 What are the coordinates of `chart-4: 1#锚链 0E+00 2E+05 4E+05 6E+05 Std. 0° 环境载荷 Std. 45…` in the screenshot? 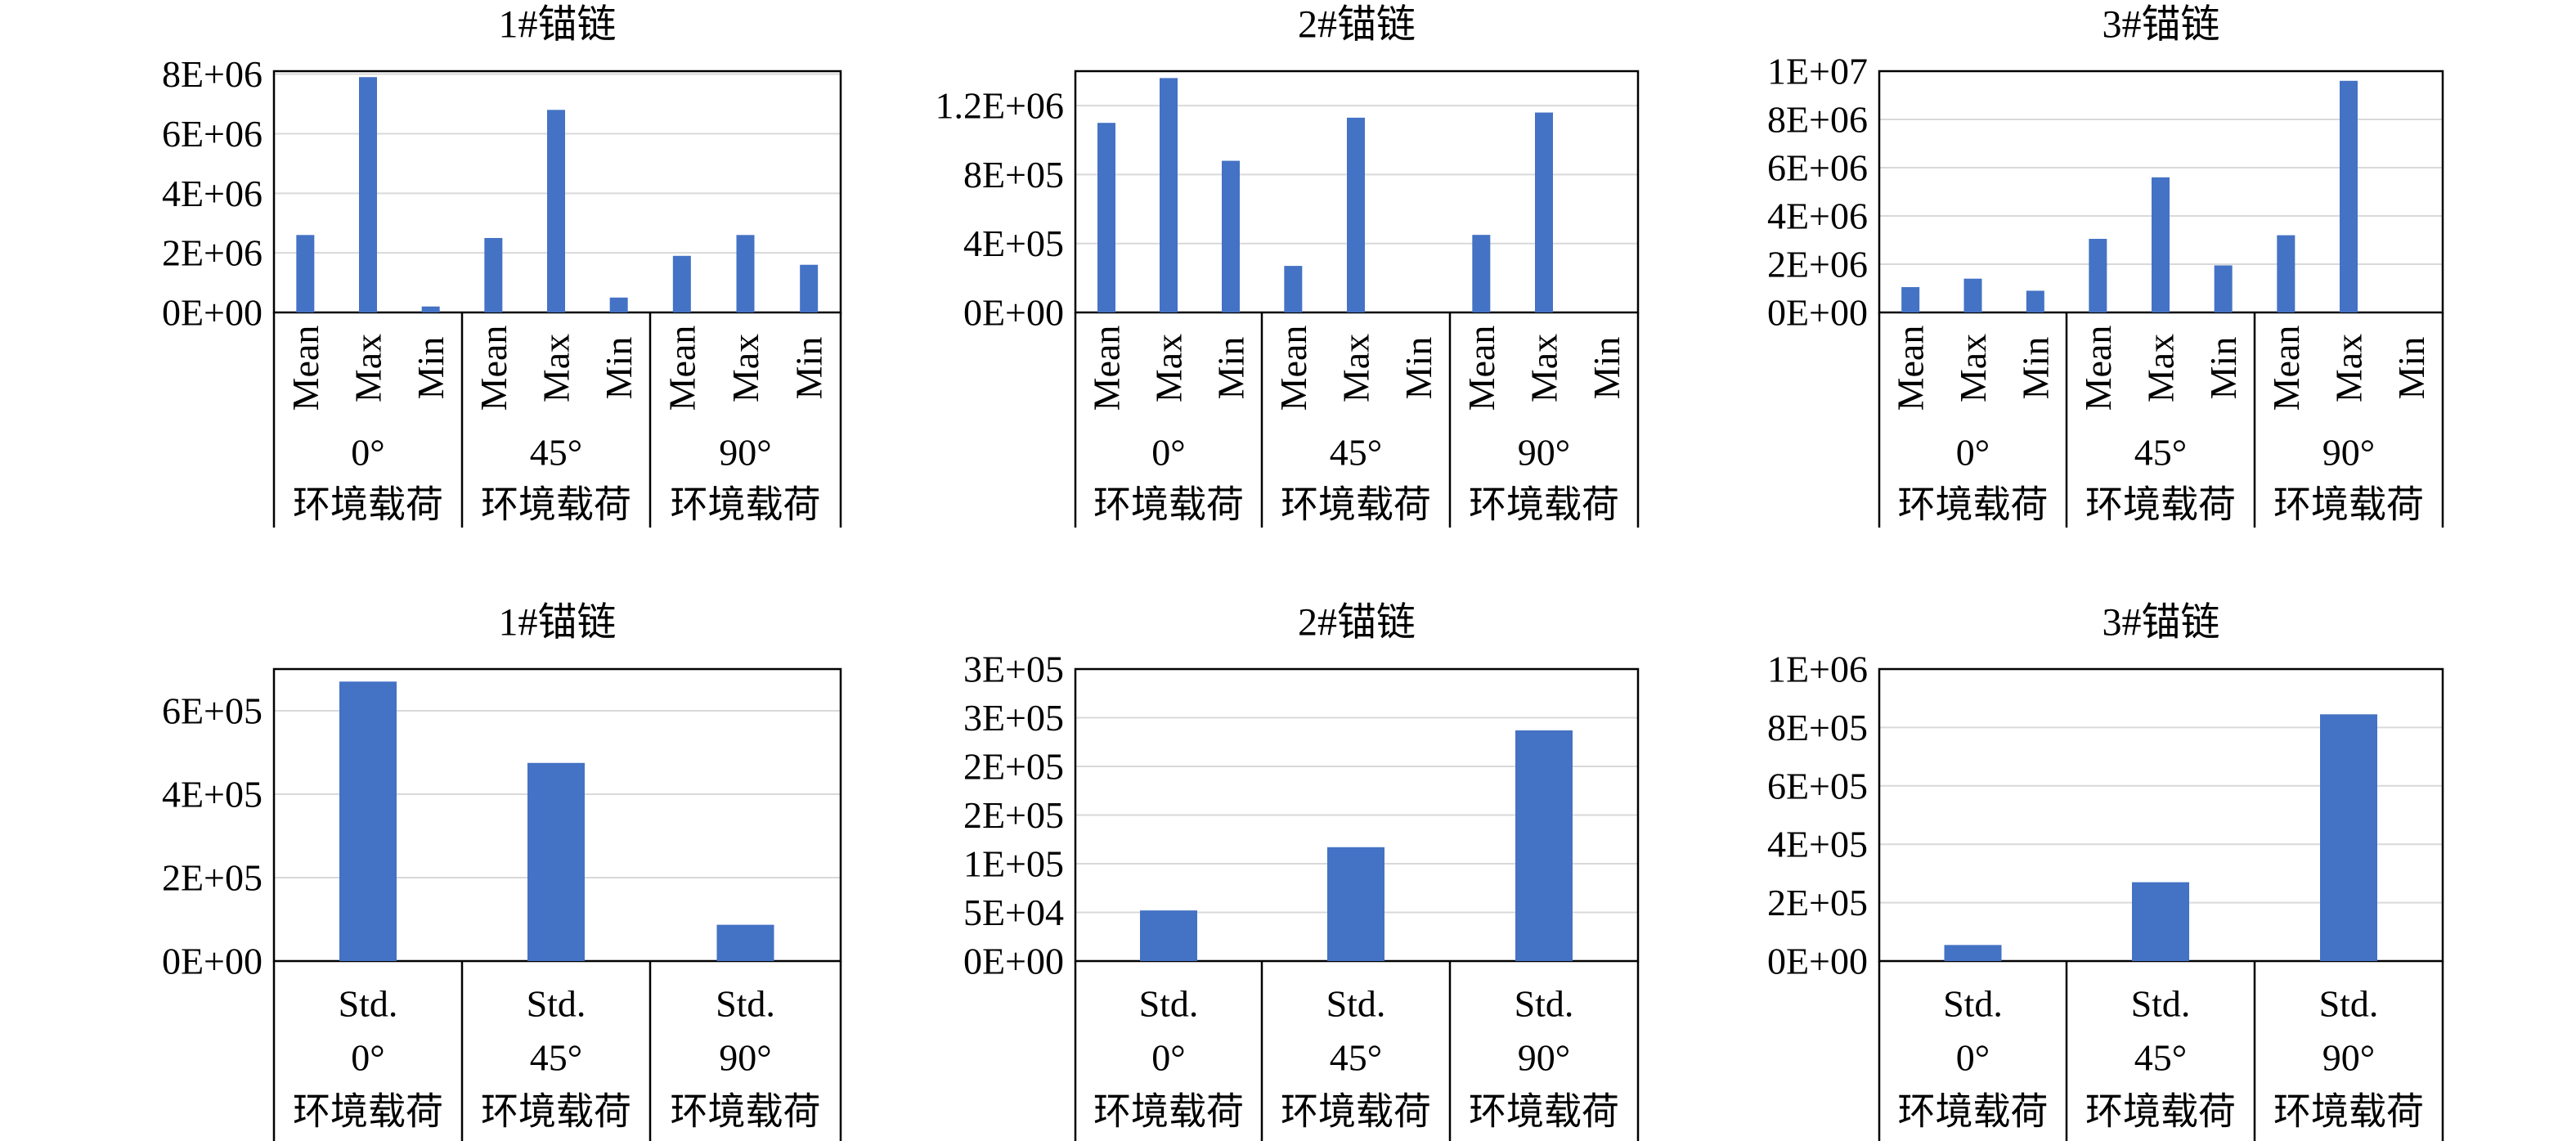 It's located at (502, 871).